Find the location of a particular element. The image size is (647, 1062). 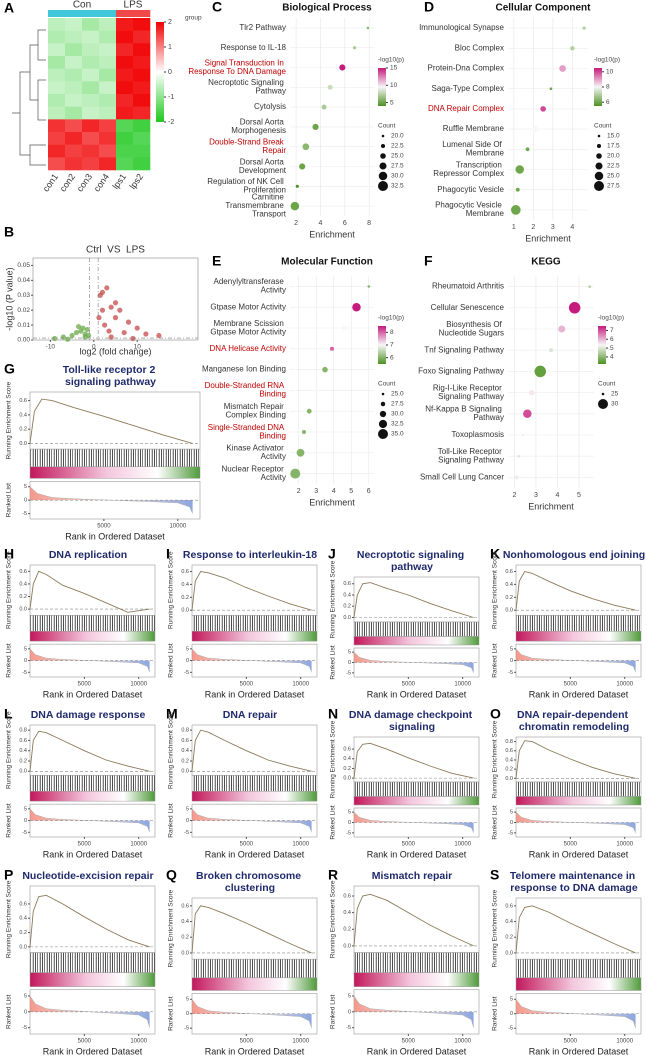

colorbar-tick-label: 7 is located at coordinates (392, 345).